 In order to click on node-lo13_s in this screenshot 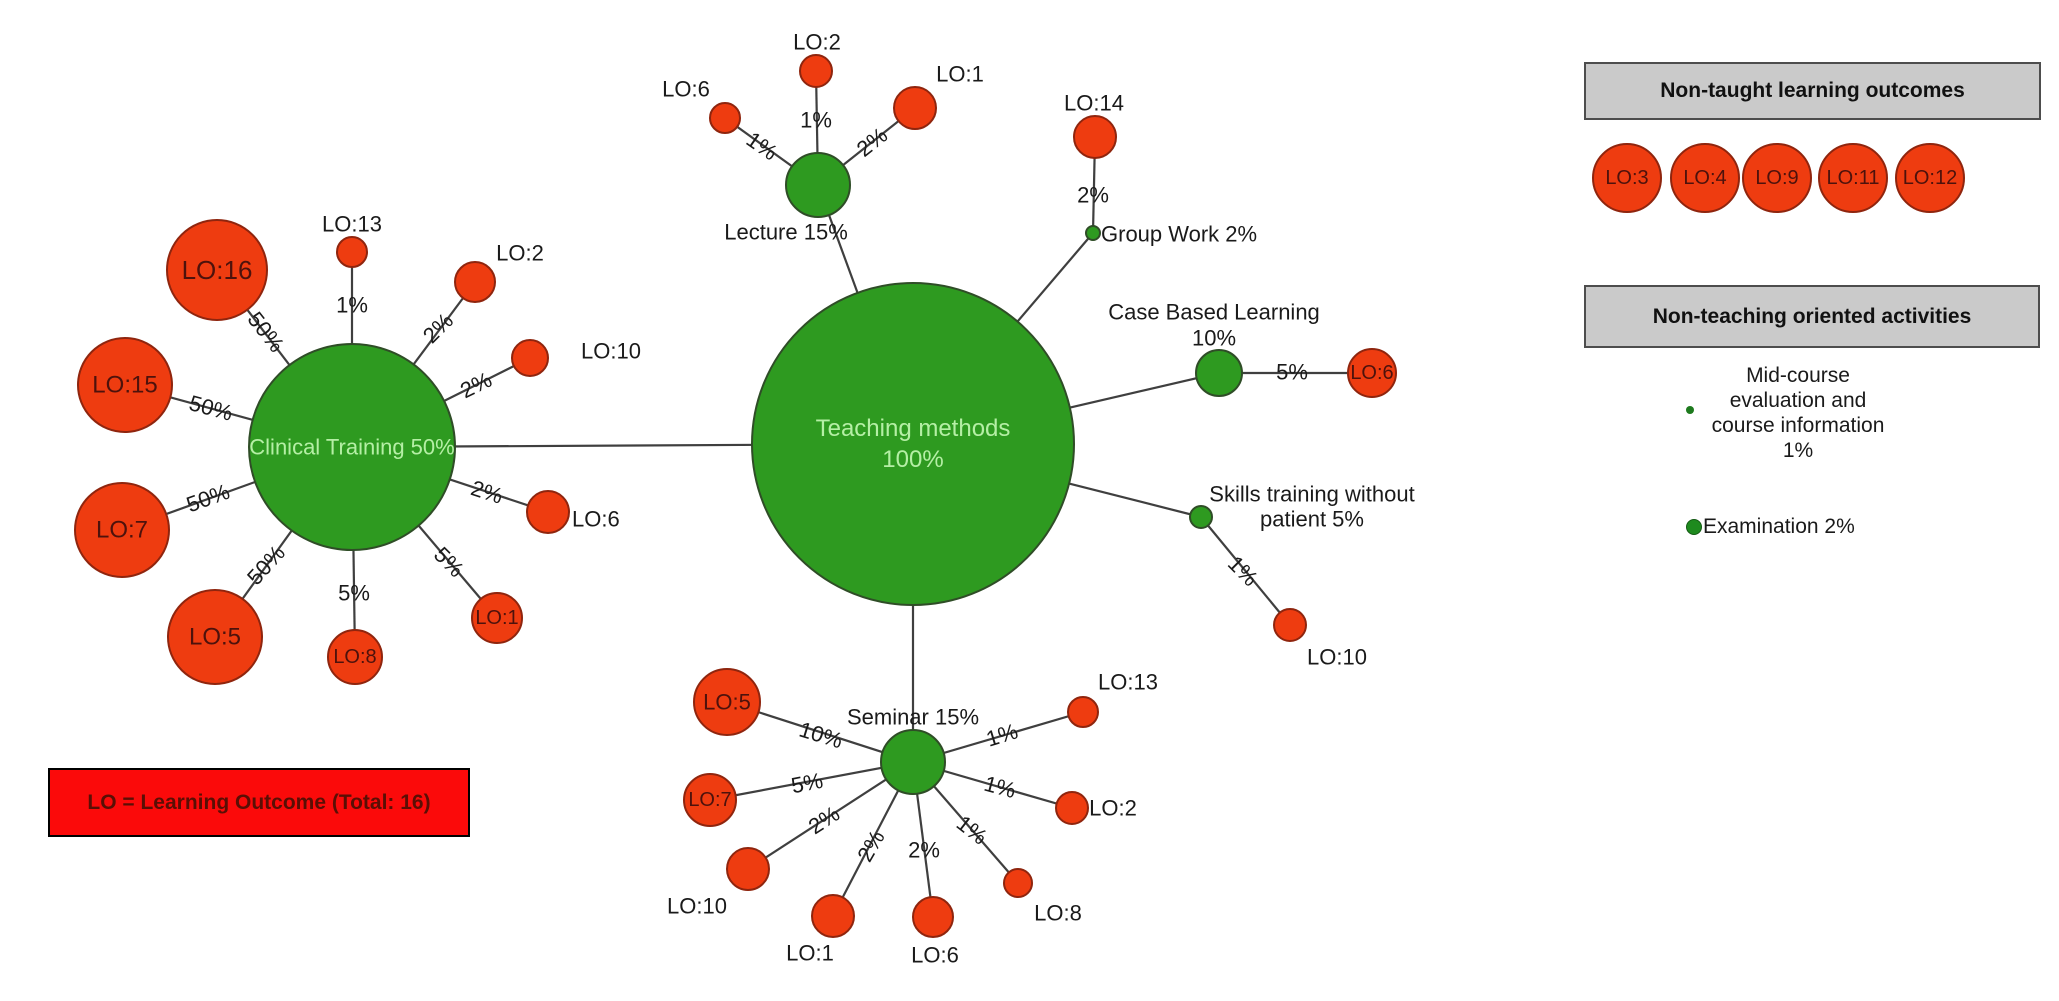, I will do `click(1083, 712)`.